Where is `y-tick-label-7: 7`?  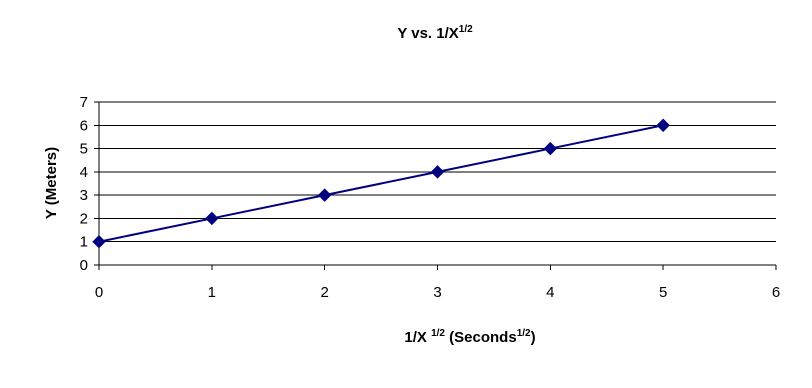 y-tick-label-7: 7 is located at coordinates (84, 102).